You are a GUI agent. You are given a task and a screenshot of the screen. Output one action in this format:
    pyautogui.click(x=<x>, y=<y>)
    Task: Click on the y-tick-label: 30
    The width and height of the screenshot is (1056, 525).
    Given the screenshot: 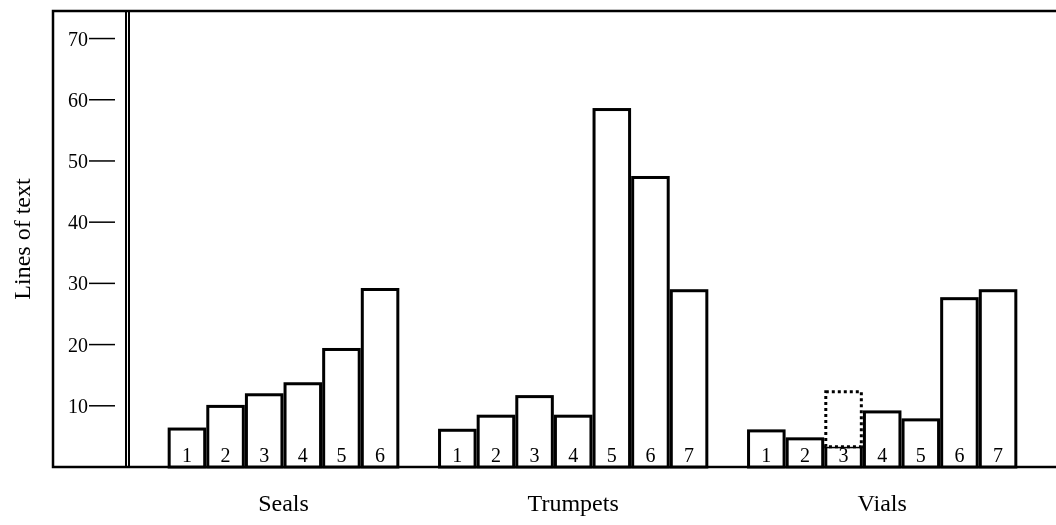 What is the action you would take?
    pyautogui.click(x=78, y=283)
    